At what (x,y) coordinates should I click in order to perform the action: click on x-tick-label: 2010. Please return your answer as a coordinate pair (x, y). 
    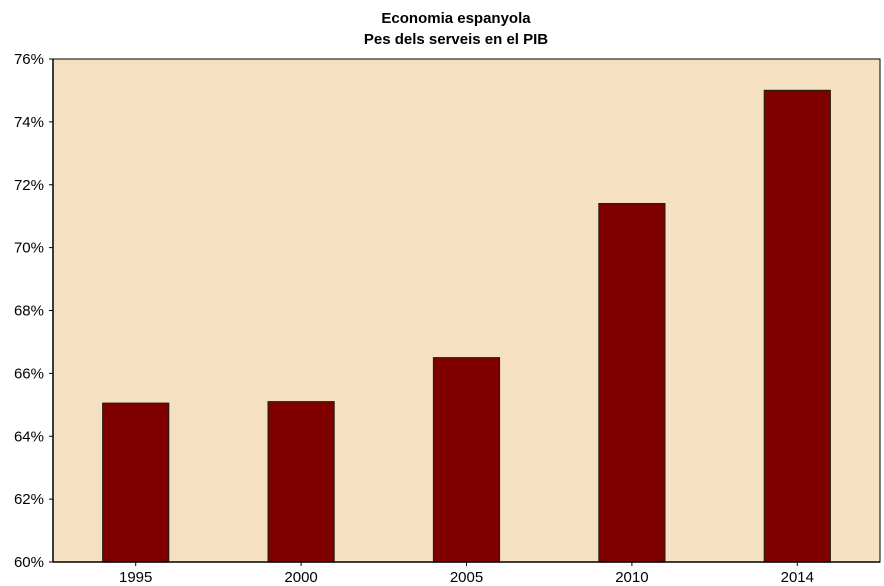
    Looking at the image, I should click on (631, 577).